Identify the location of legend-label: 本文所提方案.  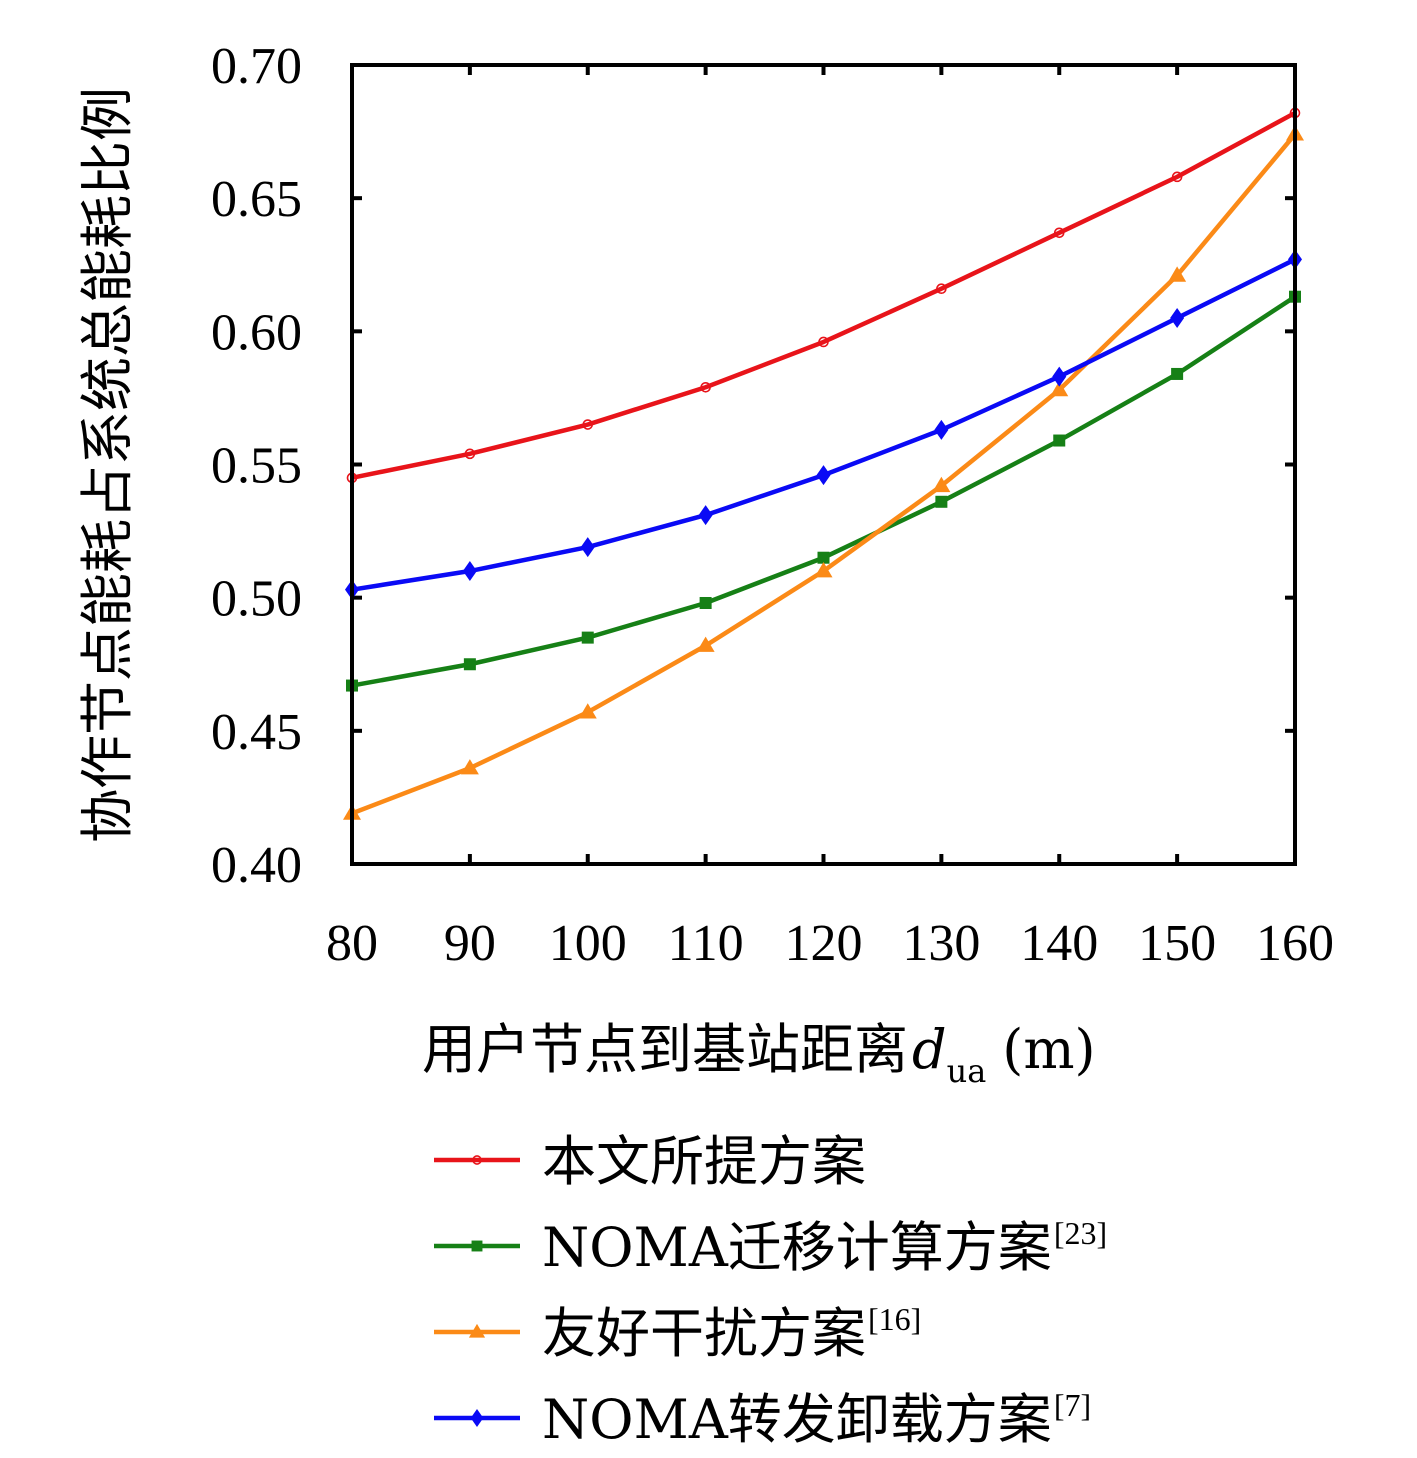
(704, 1161).